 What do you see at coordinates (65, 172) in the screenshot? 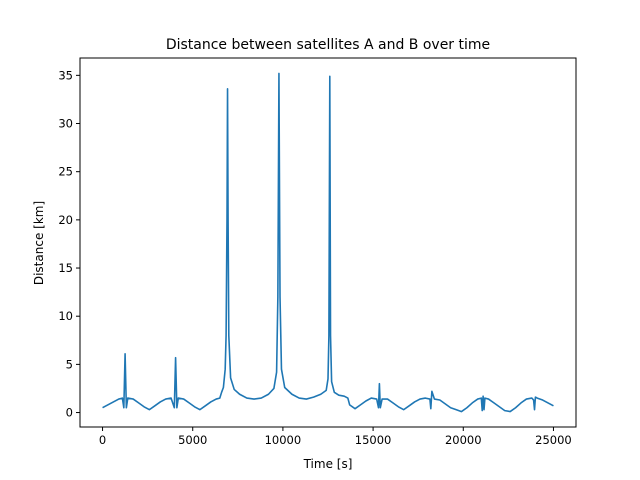
I see `y-tick-label: 25` at bounding box center [65, 172].